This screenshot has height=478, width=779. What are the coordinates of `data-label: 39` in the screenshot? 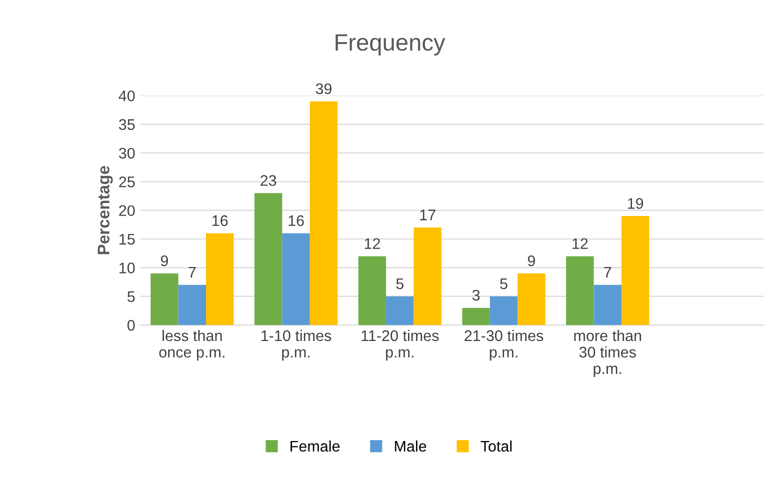 It's located at (324, 88).